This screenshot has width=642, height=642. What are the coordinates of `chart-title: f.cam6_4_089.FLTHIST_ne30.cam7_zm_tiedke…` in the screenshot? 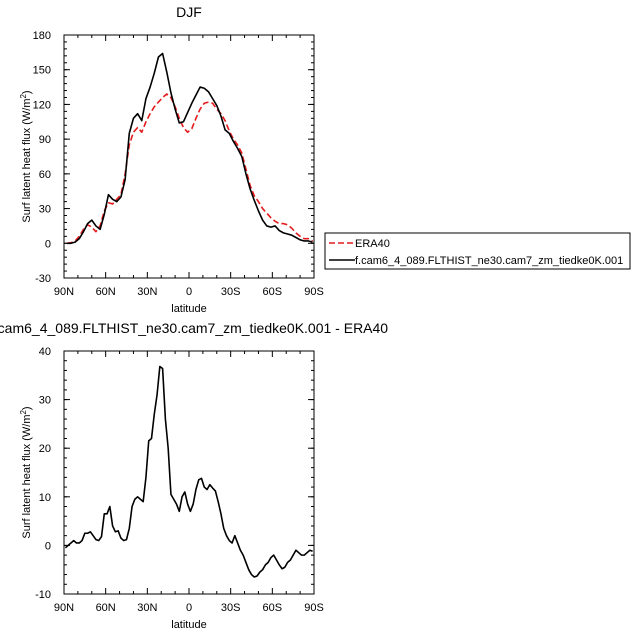 It's located at (194, 328).